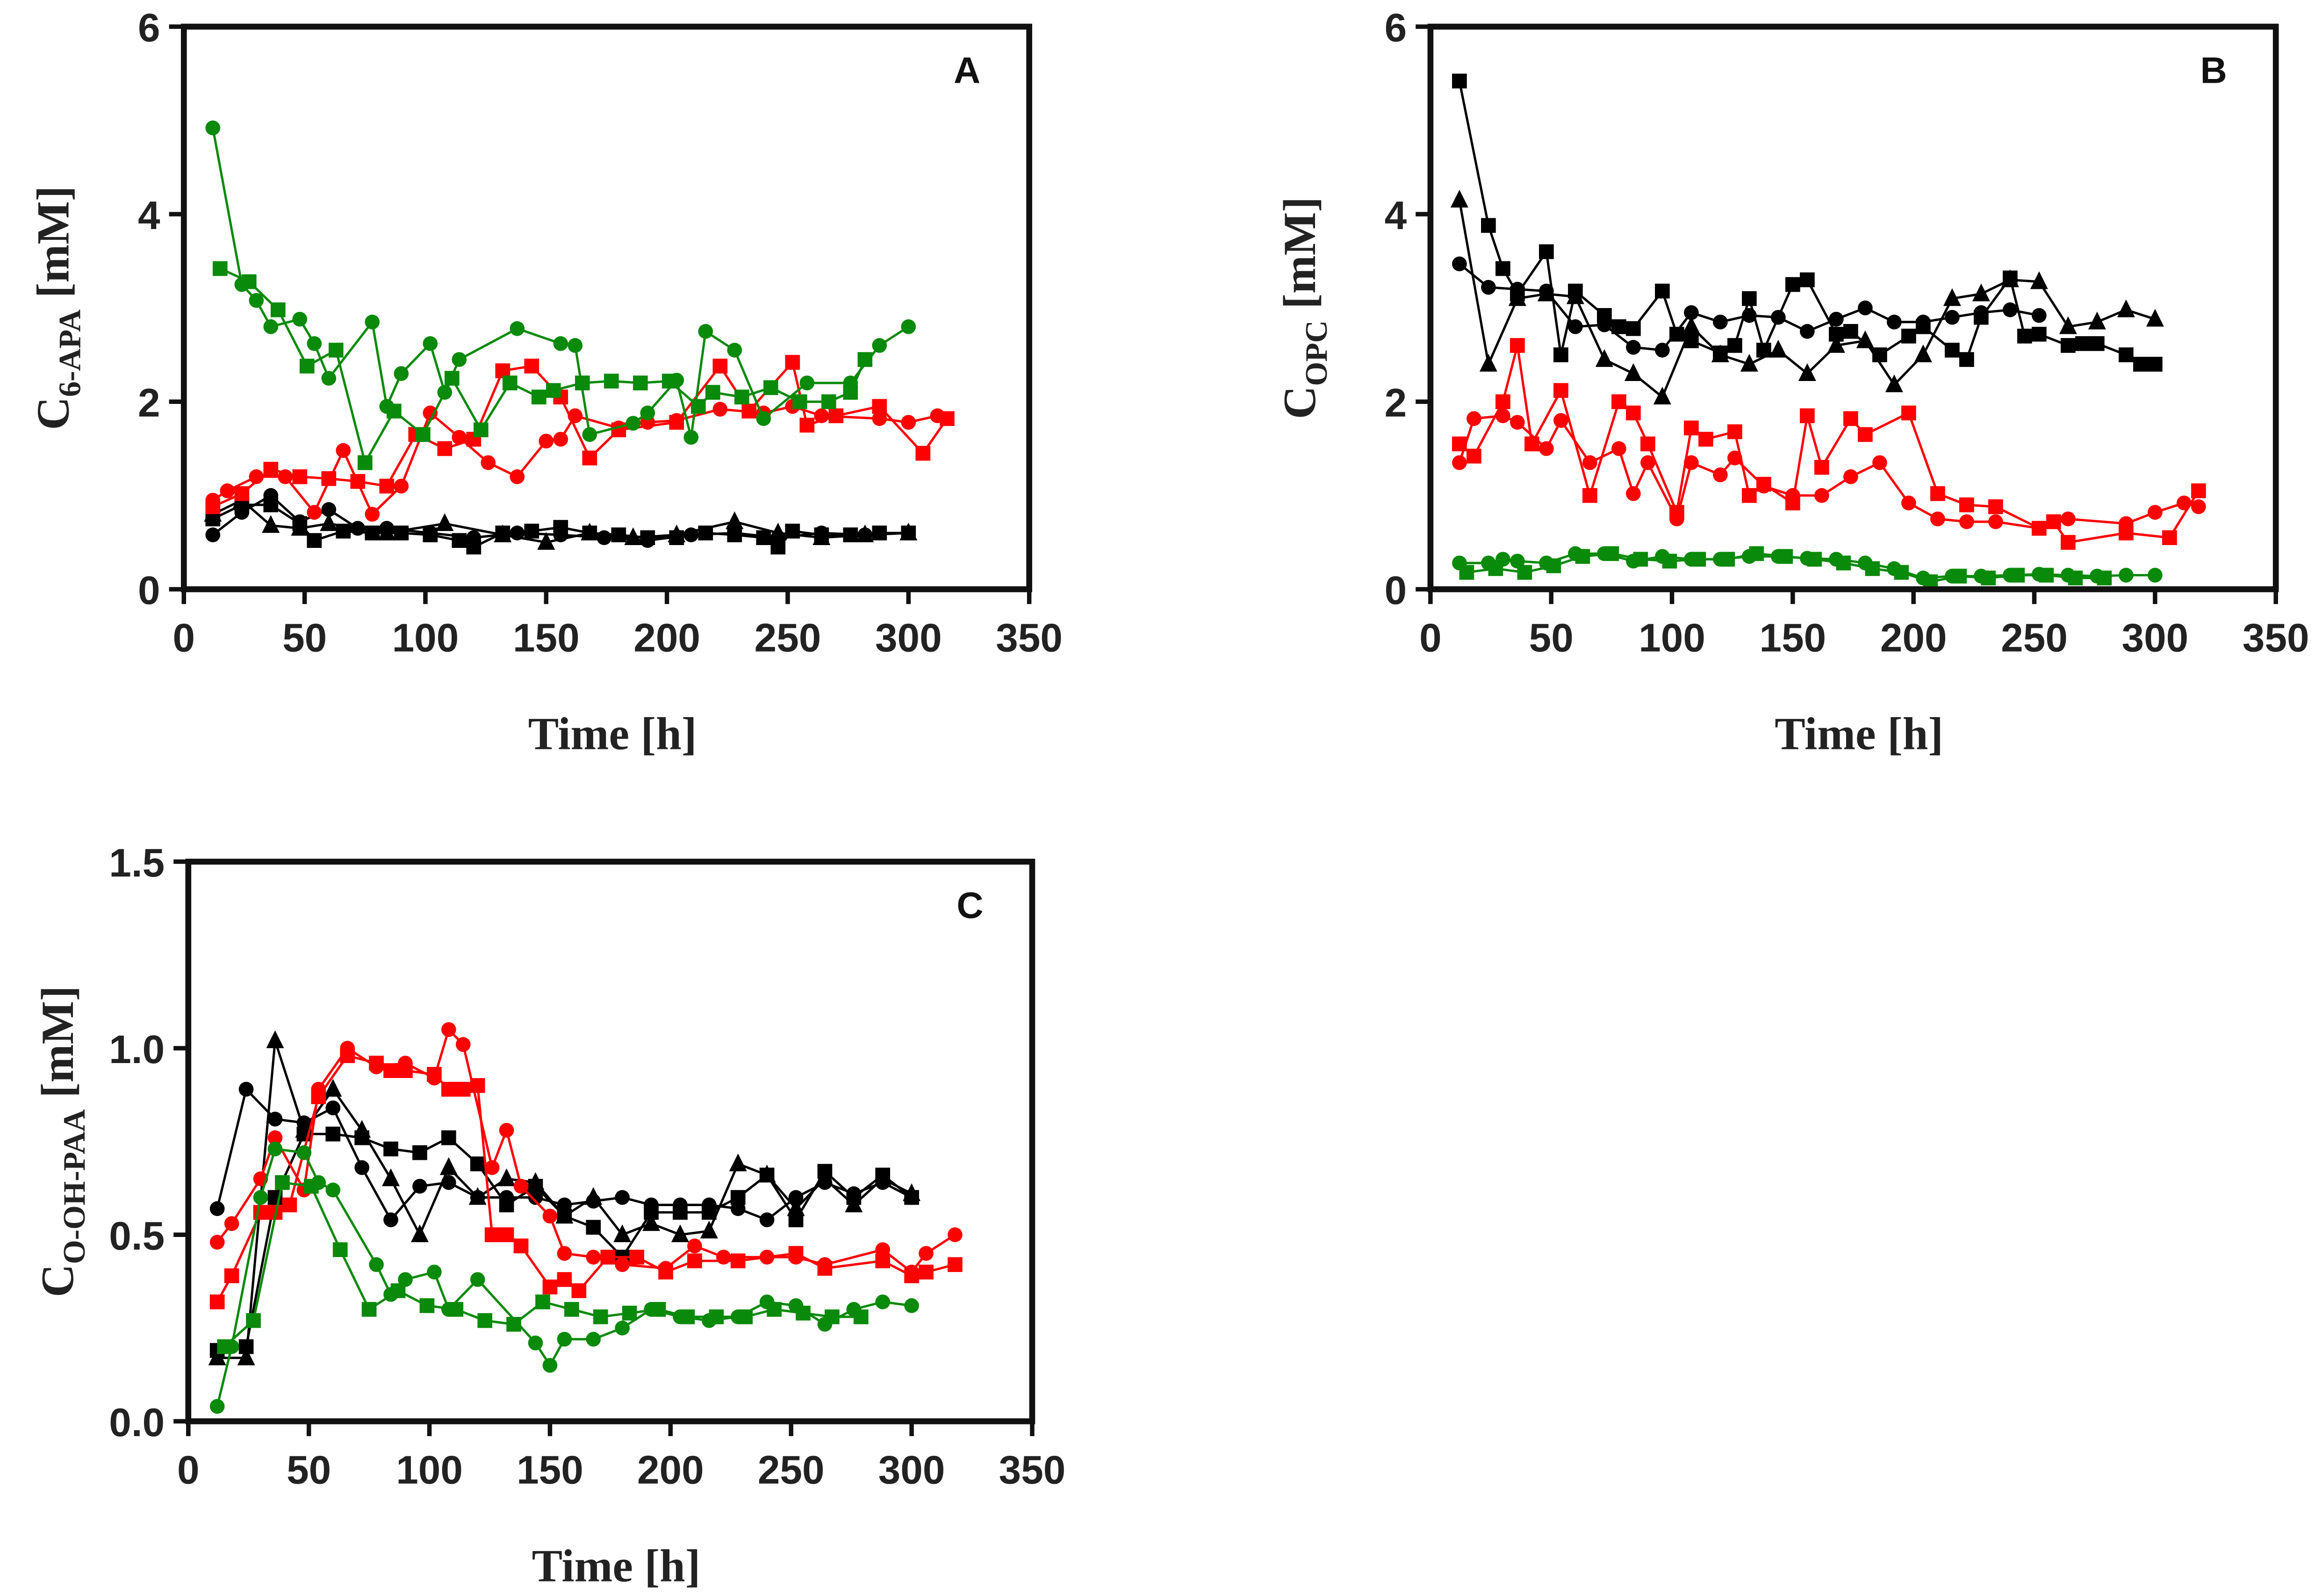  What do you see at coordinates (967, 70) in the screenshot?
I see `panel-letter: A` at bounding box center [967, 70].